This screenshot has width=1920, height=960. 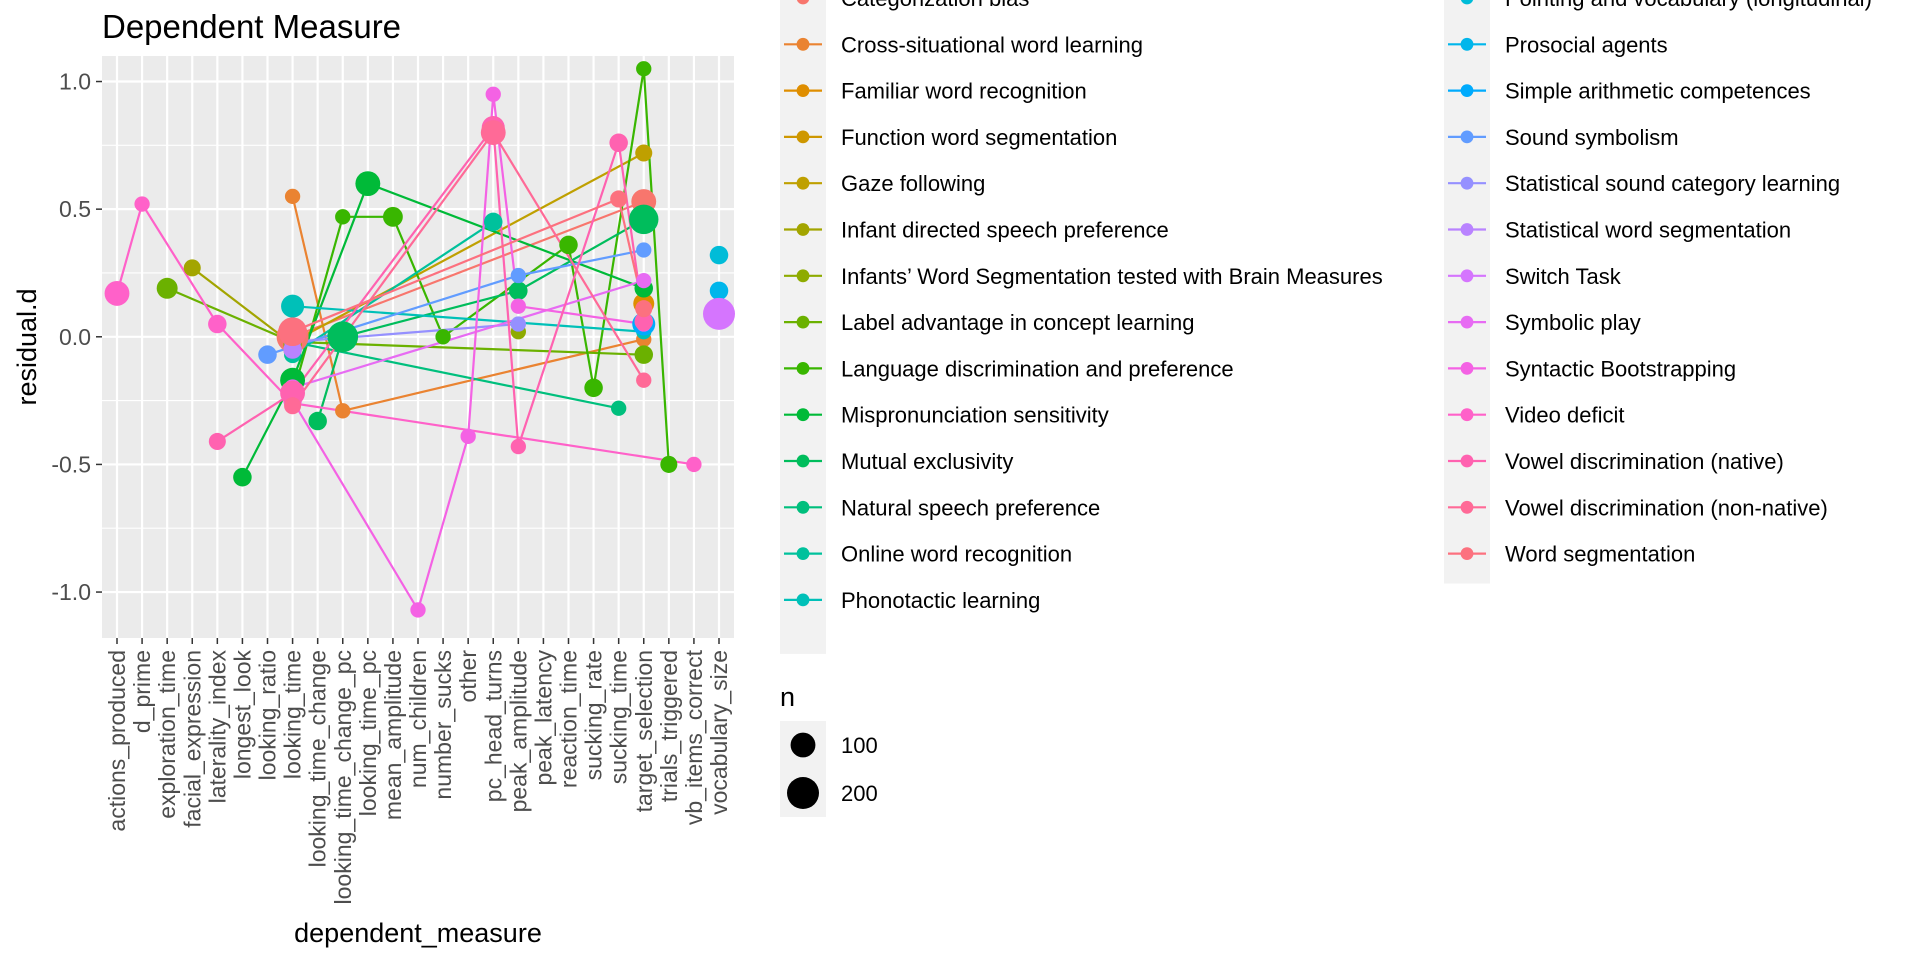 What do you see at coordinates (418, 719) in the screenshot?
I see `x-tick-label: num_children` at bounding box center [418, 719].